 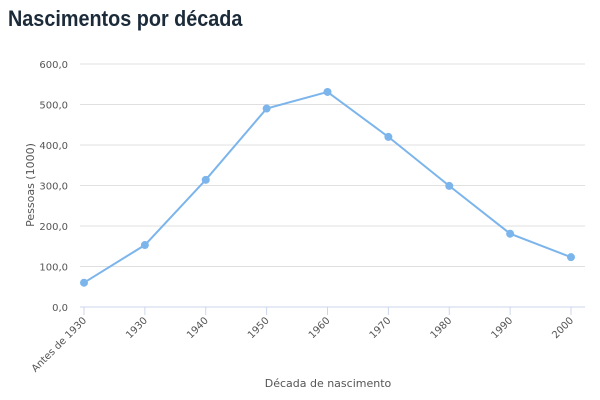 I want to click on x-tick-label: 1940, so click(x=198, y=328).